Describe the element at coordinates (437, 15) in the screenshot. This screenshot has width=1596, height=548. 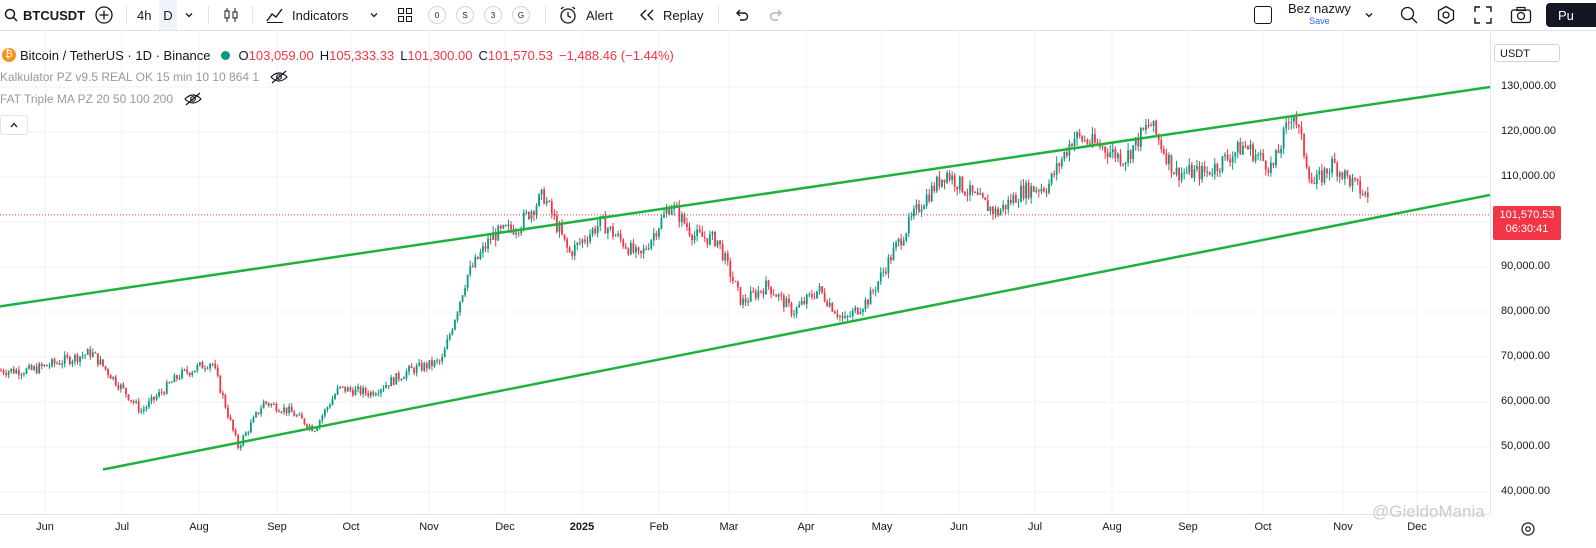
I see `layout-badge: 0` at that location.